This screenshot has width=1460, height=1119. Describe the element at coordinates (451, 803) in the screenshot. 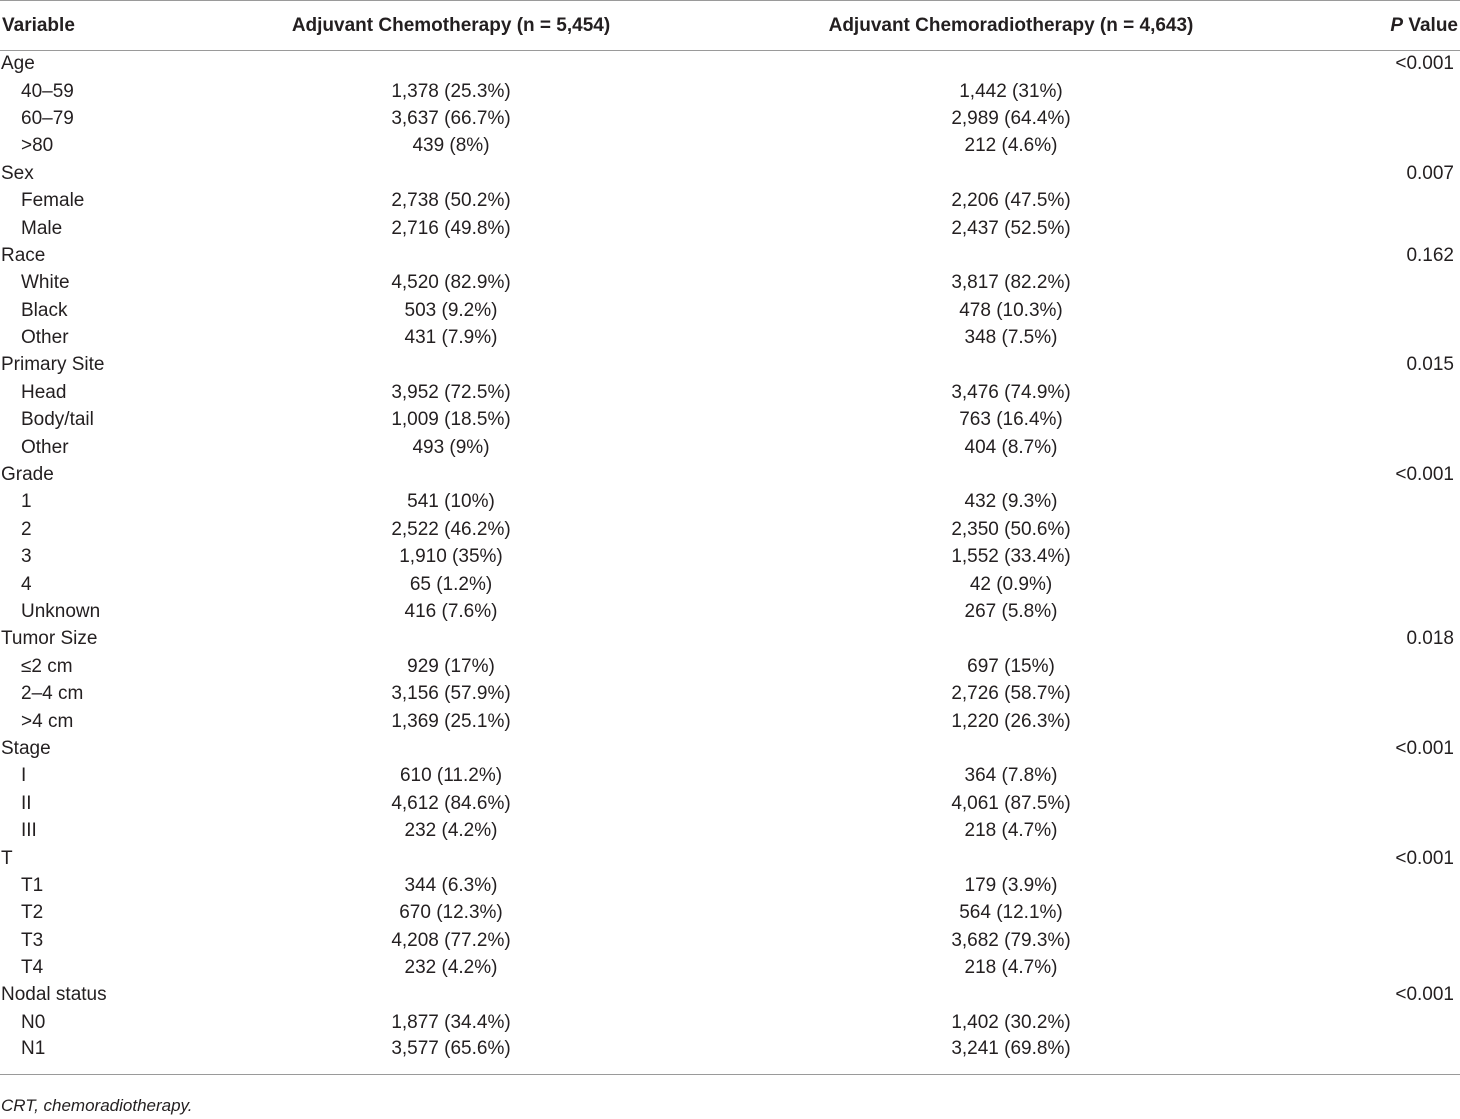

I see `chemotherapy-value: 4,612 (84.6%)` at that location.